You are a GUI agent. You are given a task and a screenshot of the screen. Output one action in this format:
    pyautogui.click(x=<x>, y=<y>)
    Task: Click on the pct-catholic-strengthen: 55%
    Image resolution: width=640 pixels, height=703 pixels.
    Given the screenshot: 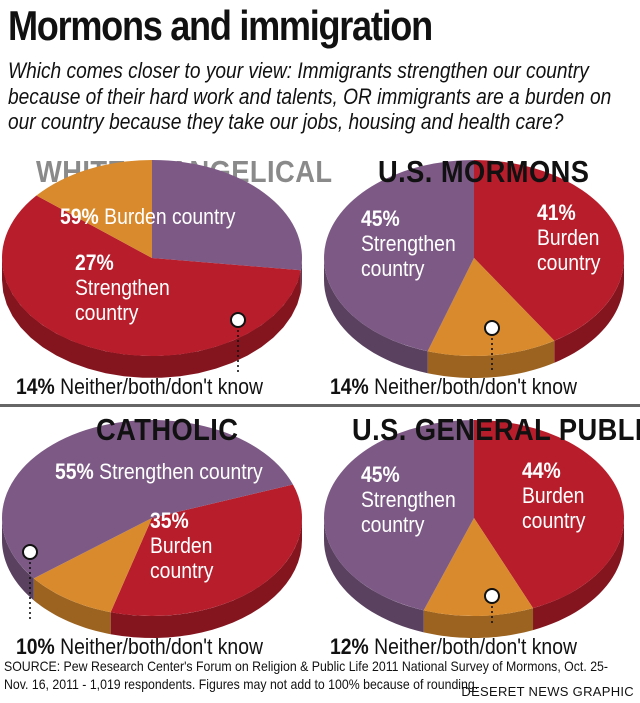 What is the action you would take?
    pyautogui.click(x=74, y=471)
    